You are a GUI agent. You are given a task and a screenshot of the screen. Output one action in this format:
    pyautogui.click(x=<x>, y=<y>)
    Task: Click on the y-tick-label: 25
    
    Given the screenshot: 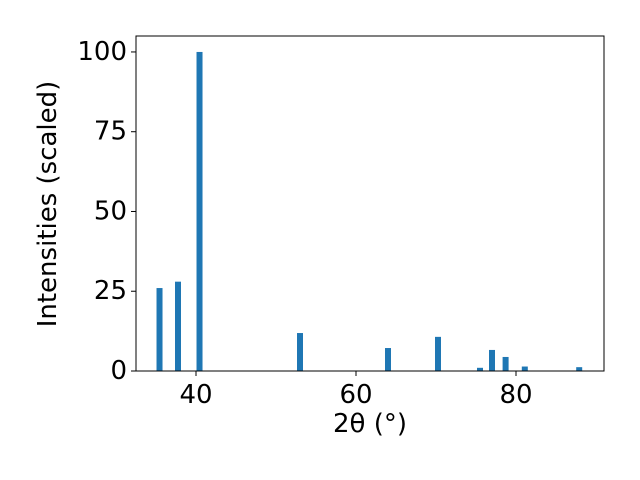 What is the action you would take?
    pyautogui.click(x=110, y=291)
    